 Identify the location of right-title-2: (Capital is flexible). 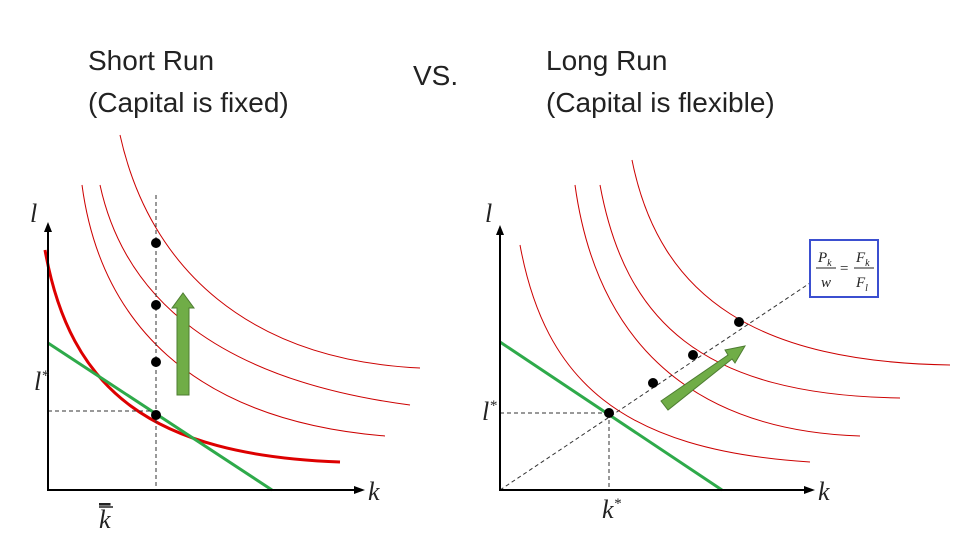
(660, 102).